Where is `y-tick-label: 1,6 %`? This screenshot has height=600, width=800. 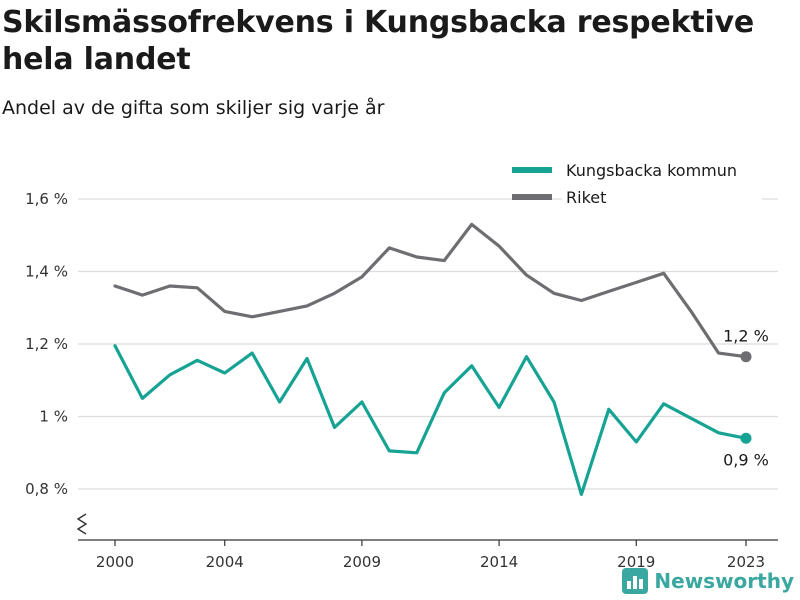
y-tick-label: 1,6 % is located at coordinates (46, 199).